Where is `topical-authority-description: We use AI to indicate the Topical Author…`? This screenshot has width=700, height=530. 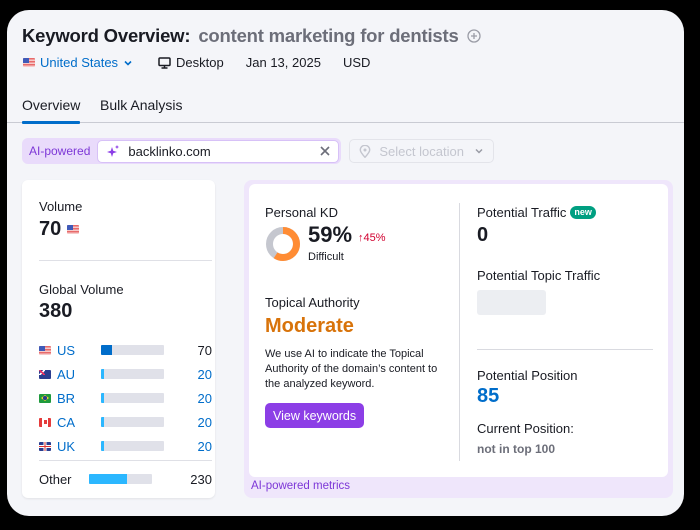
topical-authority-description: We use AI to indicate the Topical Author… is located at coordinates (351, 369).